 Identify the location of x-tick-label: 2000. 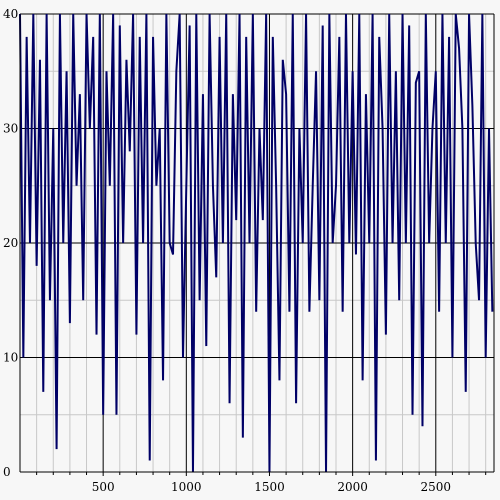
(352, 487).